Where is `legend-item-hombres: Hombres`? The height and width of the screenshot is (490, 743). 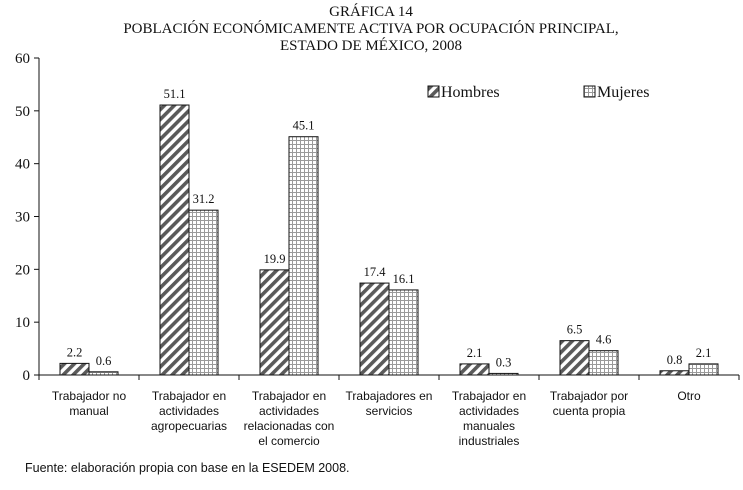
legend-item-hombres: Hombres is located at coordinates (463, 92).